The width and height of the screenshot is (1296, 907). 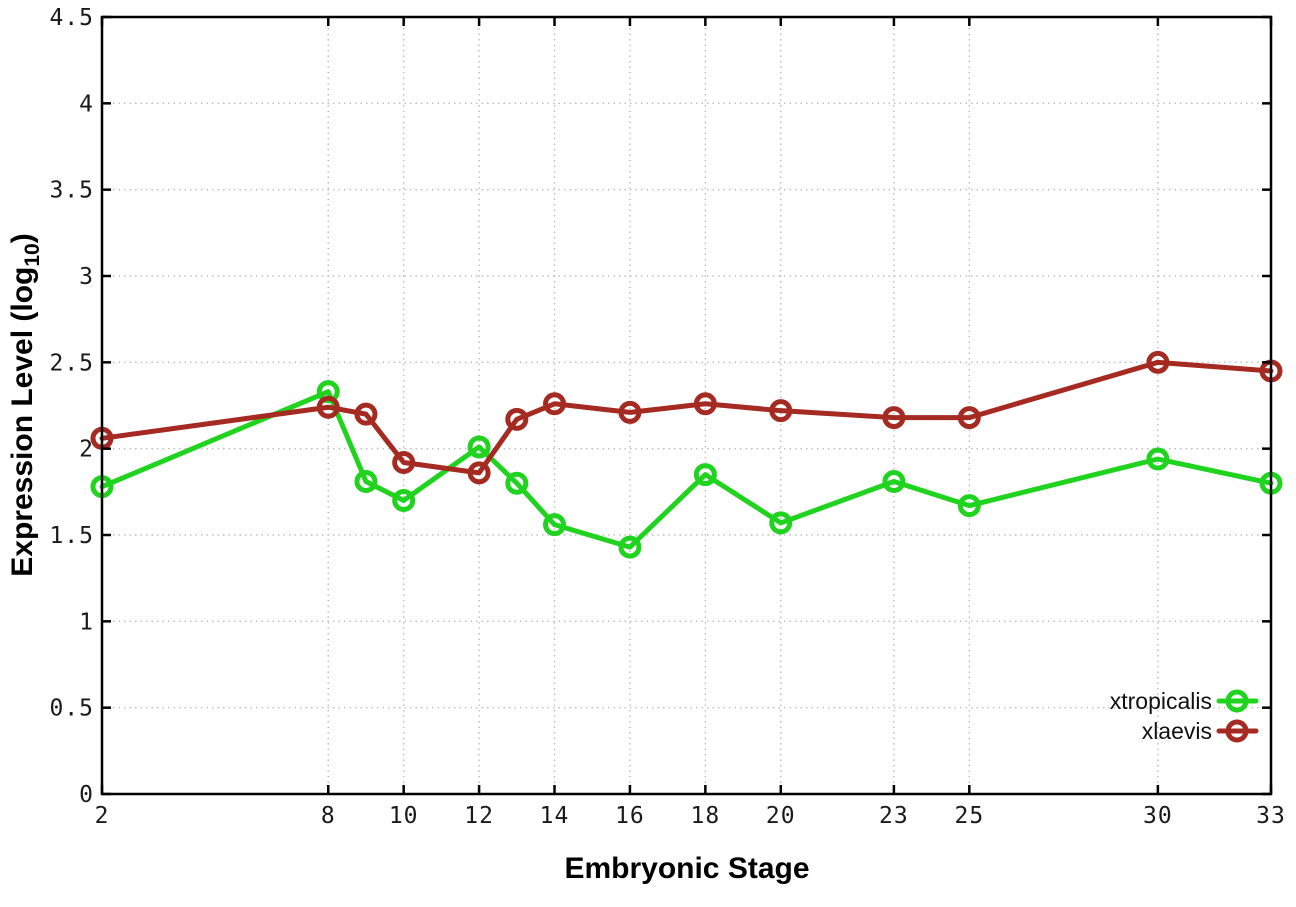 What do you see at coordinates (71, 191) in the screenshot?
I see `y-tick-label: 3.5` at bounding box center [71, 191].